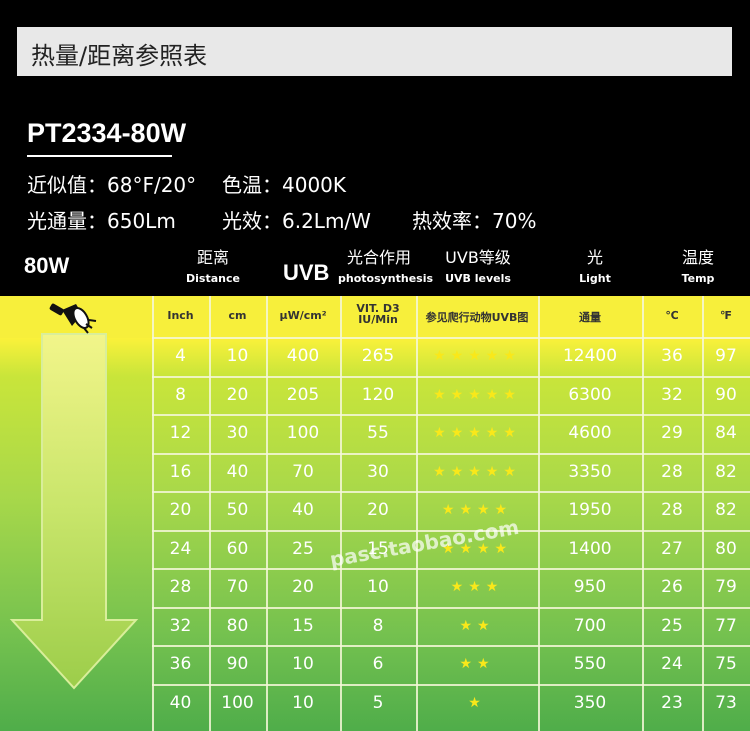 The width and height of the screenshot is (750, 731). Describe the element at coordinates (590, 433) in the screenshot. I see `cell-flux: 4600` at that location.